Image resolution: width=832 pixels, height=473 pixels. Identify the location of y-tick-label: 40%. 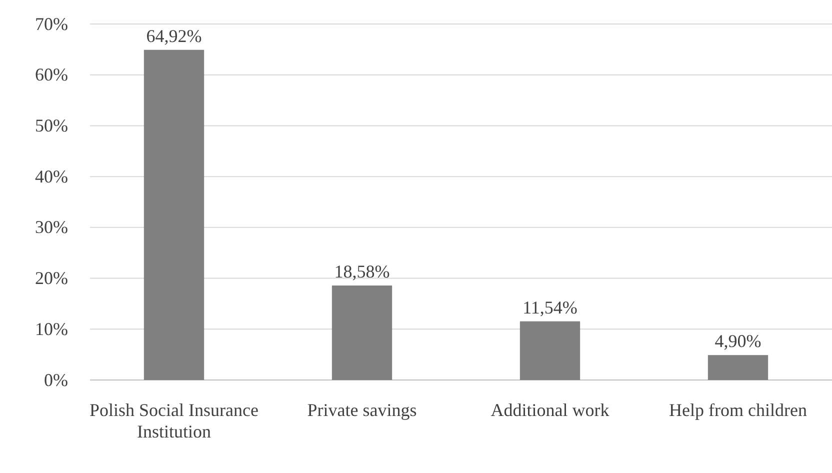
(51, 176).